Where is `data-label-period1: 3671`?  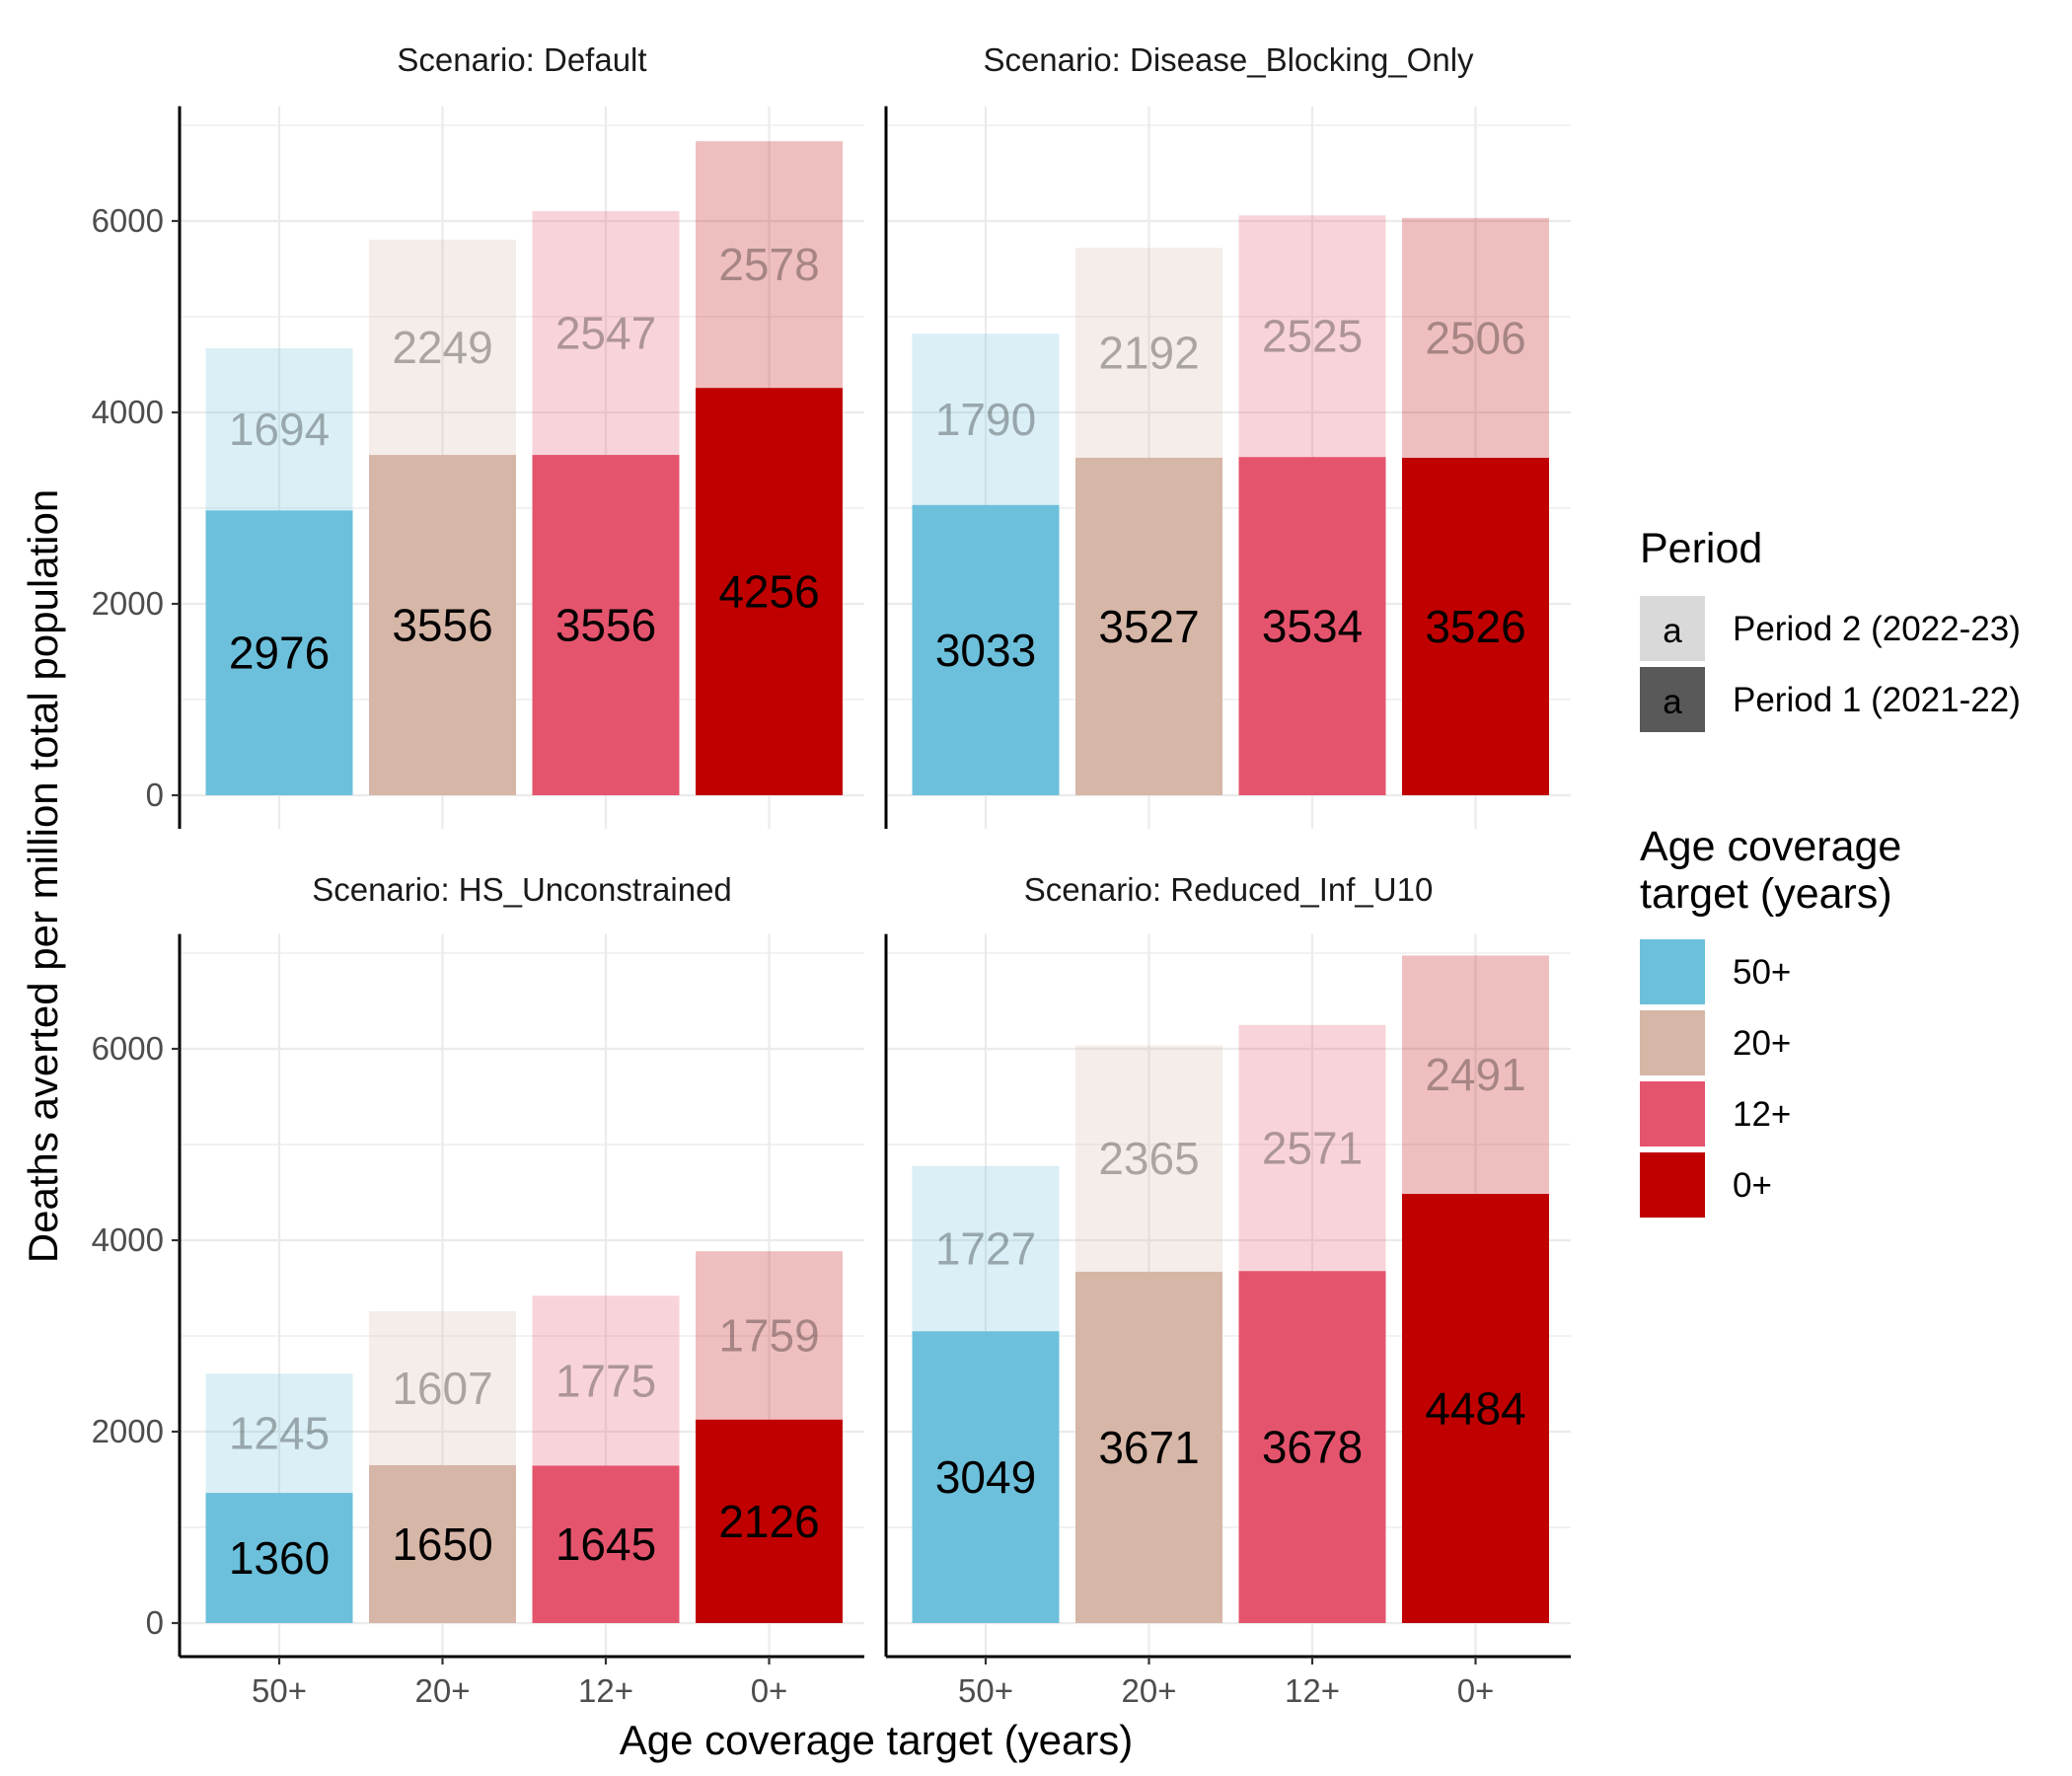 data-label-period1: 3671 is located at coordinates (1149, 1447).